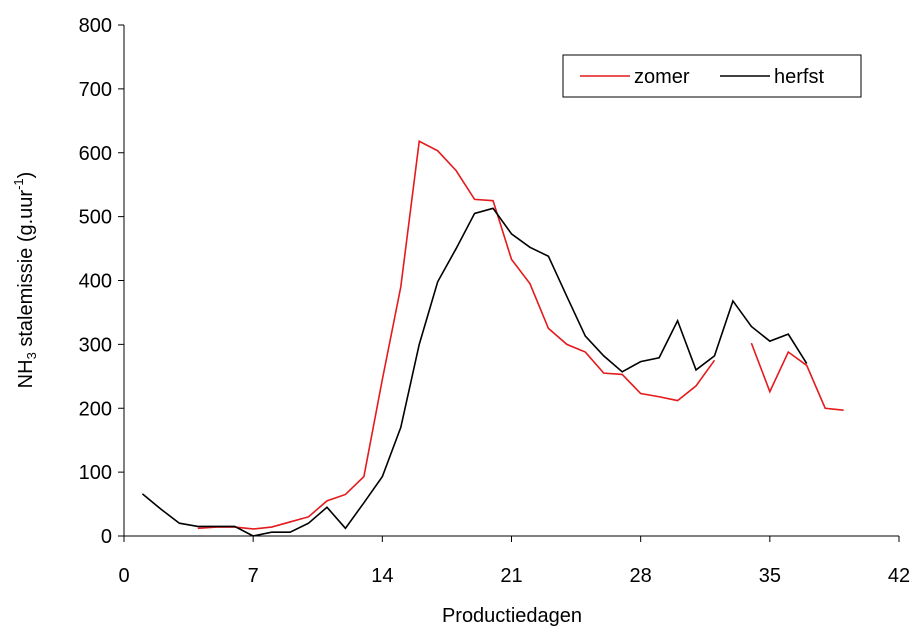 This screenshot has height=637, width=917. I want to click on y-label-sub: 3, so click(31, 355).